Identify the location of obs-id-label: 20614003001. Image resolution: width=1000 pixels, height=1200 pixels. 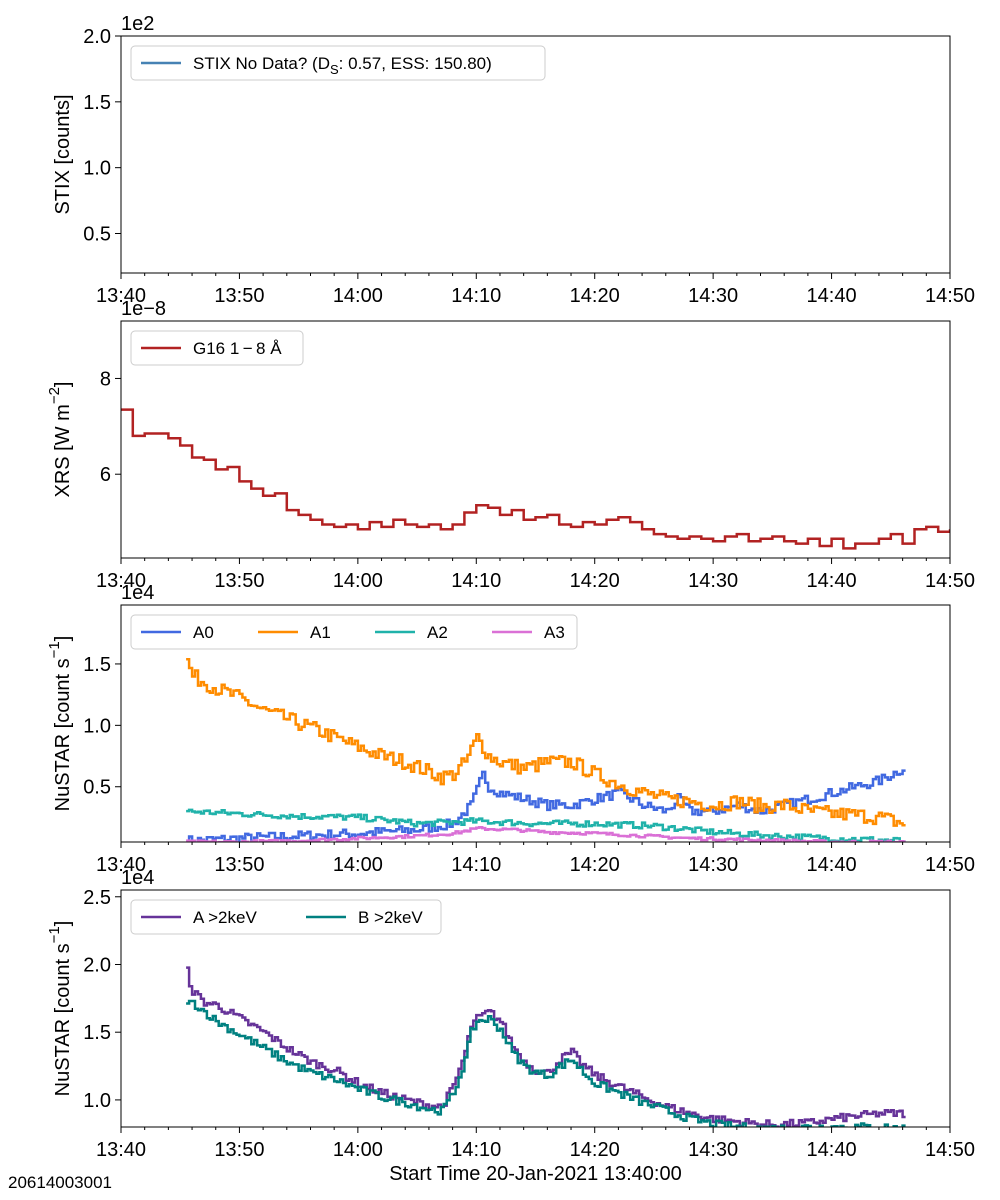
(60, 1182).